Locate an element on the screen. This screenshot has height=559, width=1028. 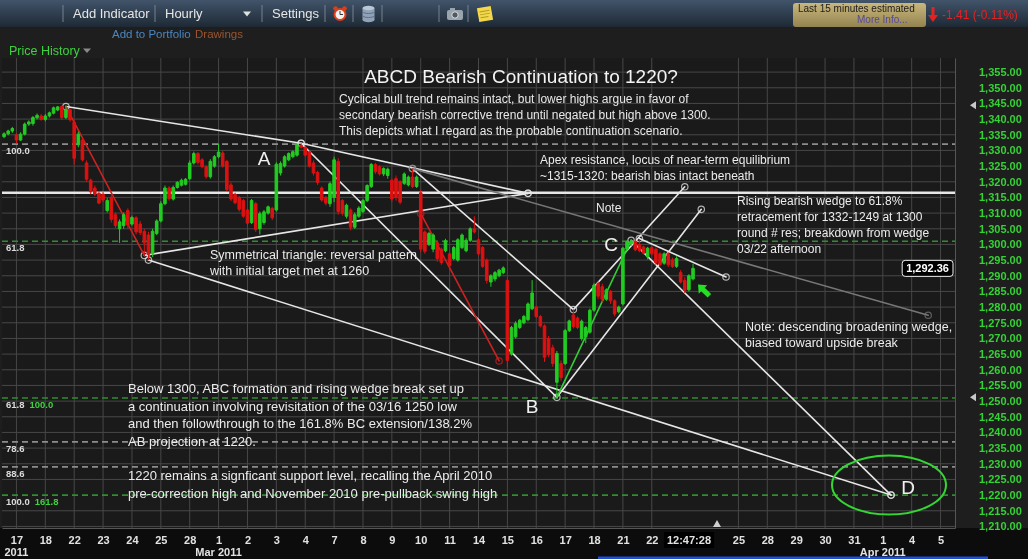
annotation: A is located at coordinates (264, 158).